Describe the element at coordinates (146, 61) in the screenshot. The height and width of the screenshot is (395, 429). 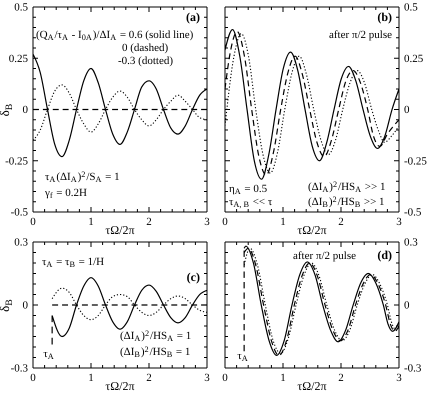
I see `annotation: -0.3 (dotted)` at that location.